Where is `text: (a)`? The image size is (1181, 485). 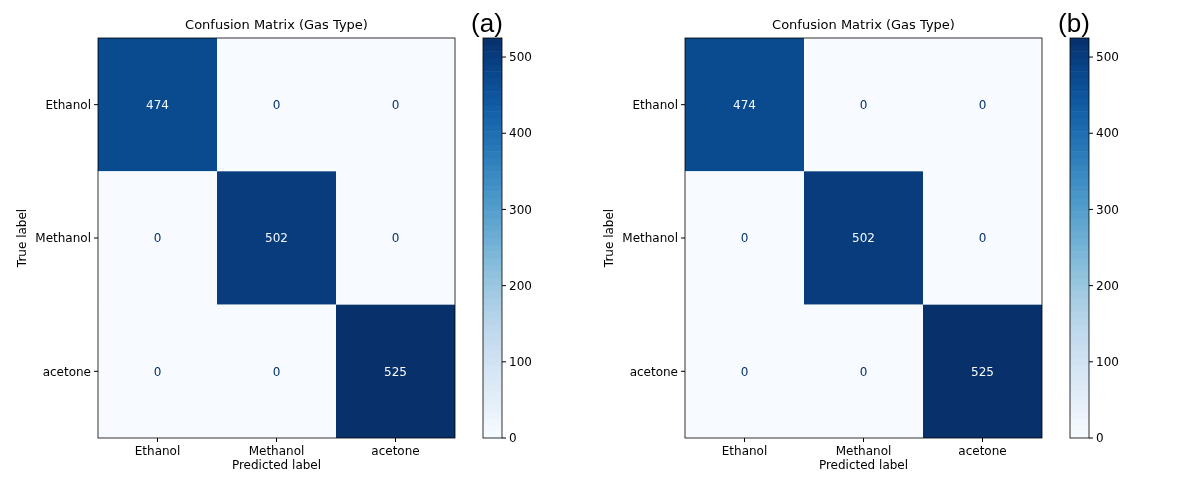 text: (a) is located at coordinates (487, 23).